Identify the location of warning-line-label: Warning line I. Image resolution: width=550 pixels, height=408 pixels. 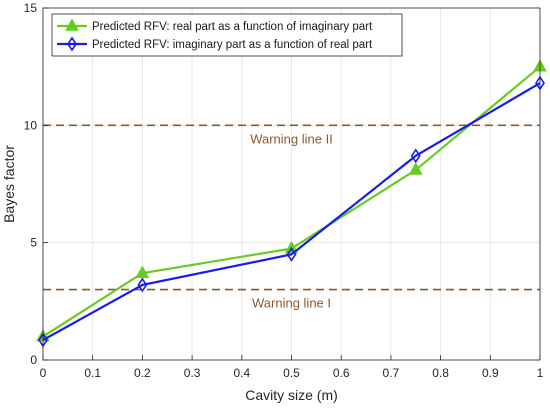
(291, 303).